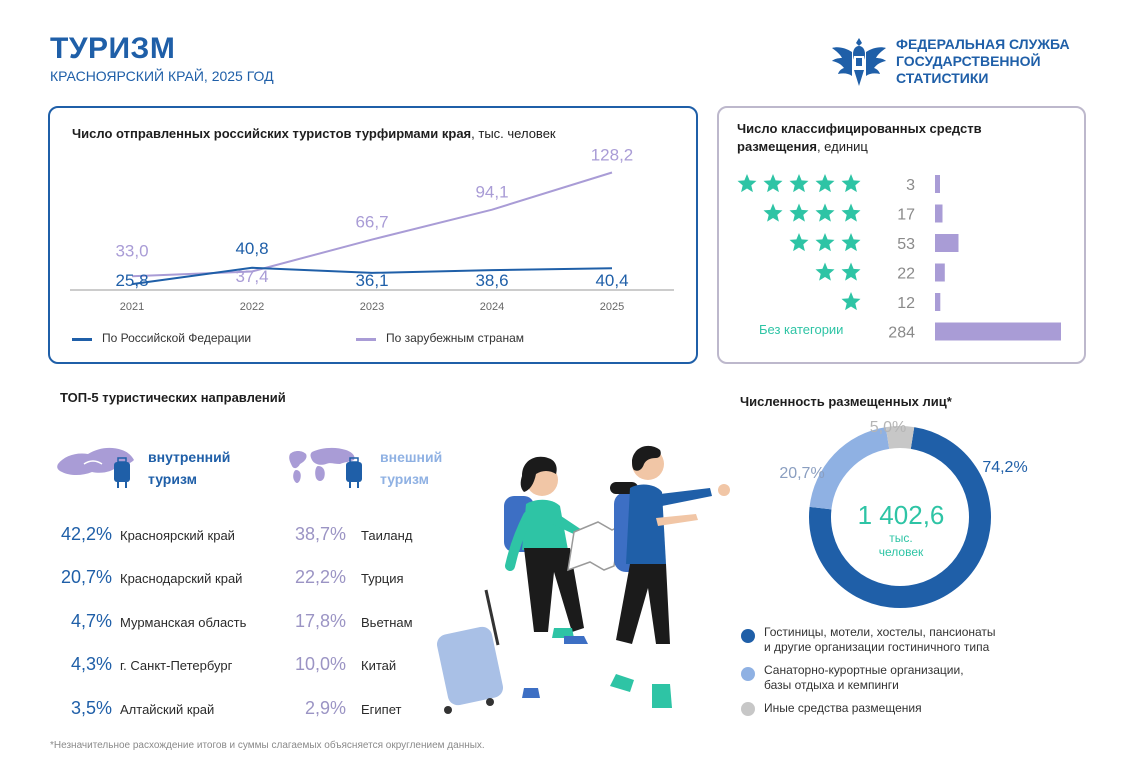 The image size is (1134, 775). What do you see at coordinates (611, 280) in the screenshot?
I see `data-label-rf-2025: 40,4` at bounding box center [611, 280].